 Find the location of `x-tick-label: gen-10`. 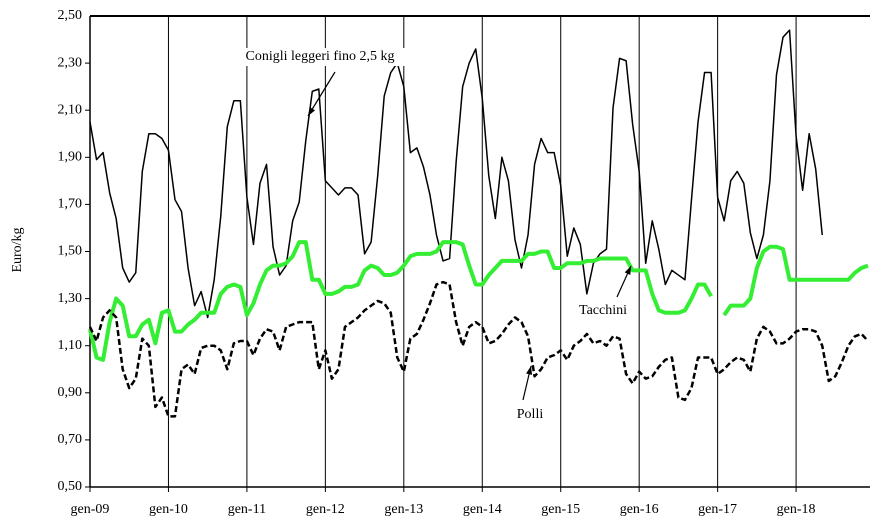

x-tick-label: gen-10 is located at coordinates (168, 509).